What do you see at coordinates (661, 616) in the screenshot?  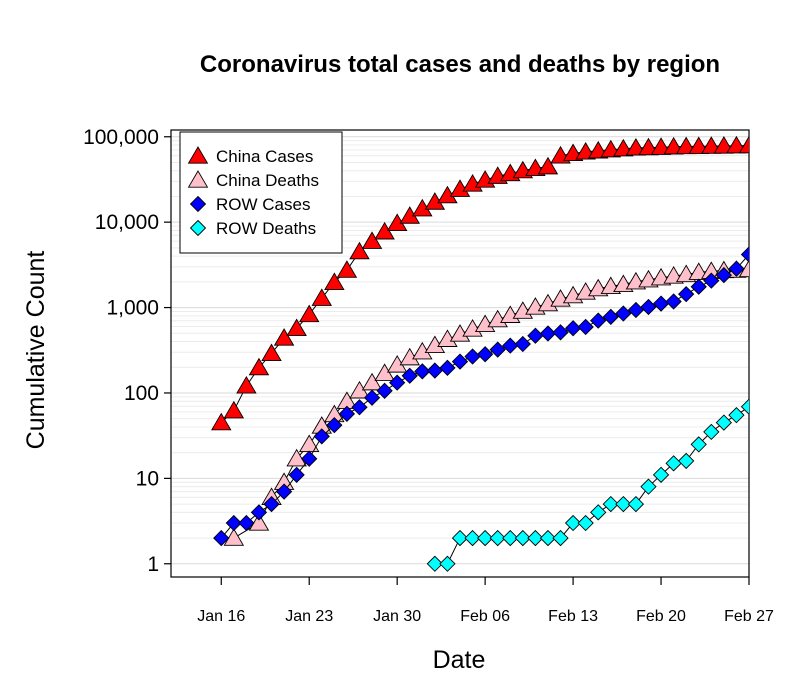 I see `x-tick-label: Feb 20` at bounding box center [661, 616].